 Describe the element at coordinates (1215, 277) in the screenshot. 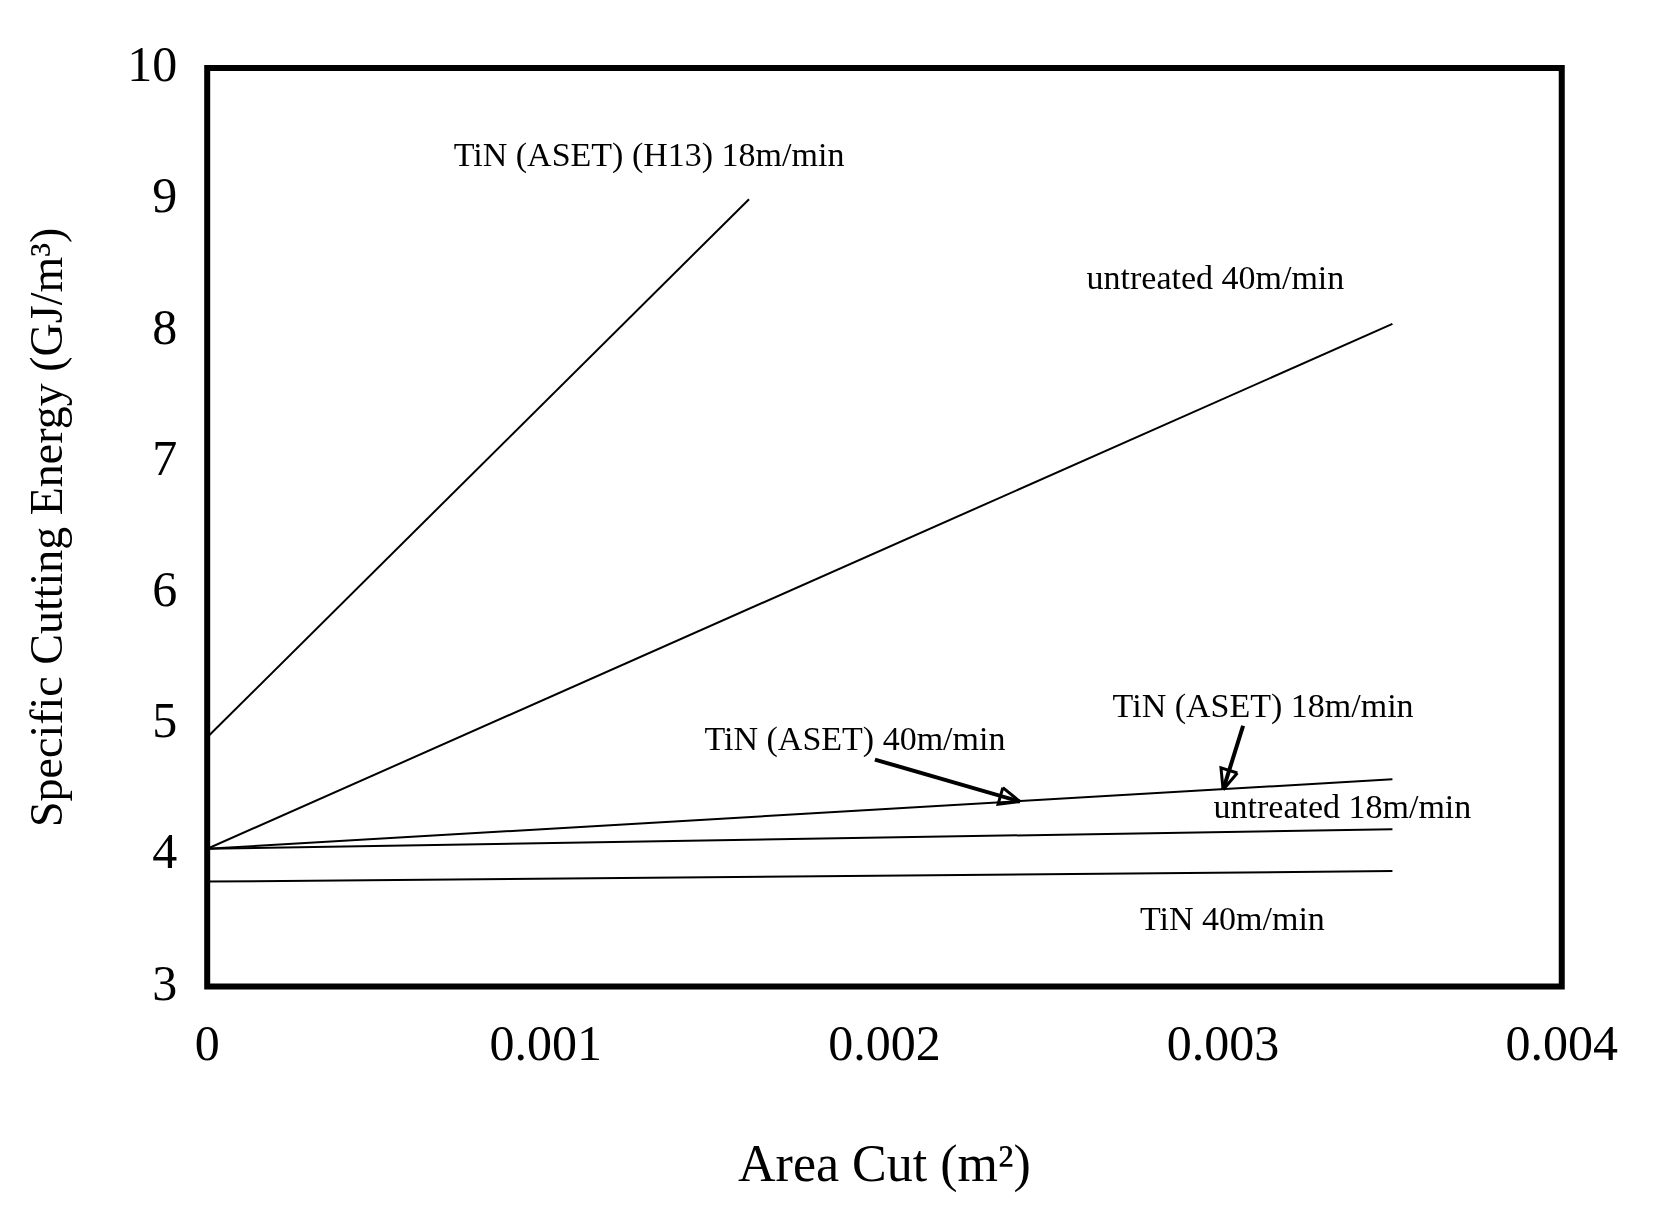

I see `annotation: untreated 40m/min` at that location.